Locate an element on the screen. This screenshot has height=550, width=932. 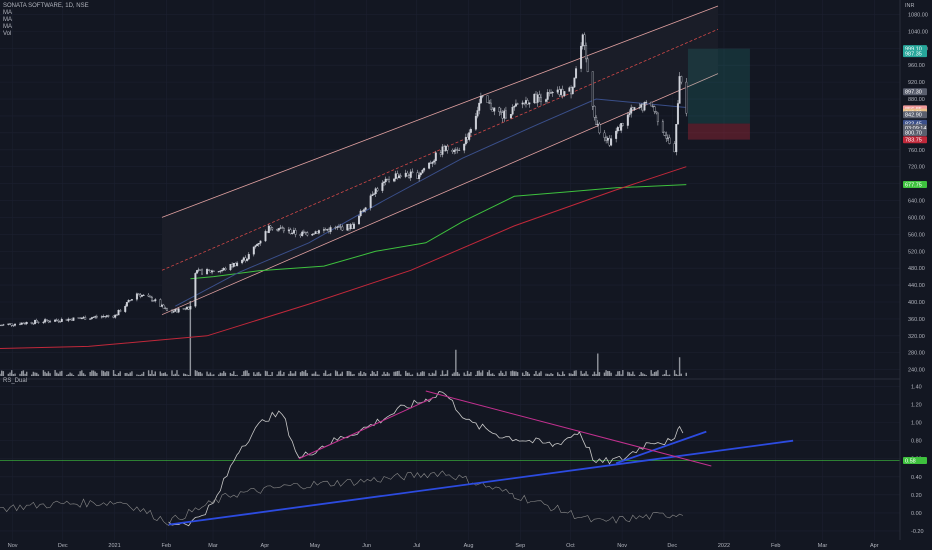
ma-indicator-2: MA is located at coordinates (7, 20).